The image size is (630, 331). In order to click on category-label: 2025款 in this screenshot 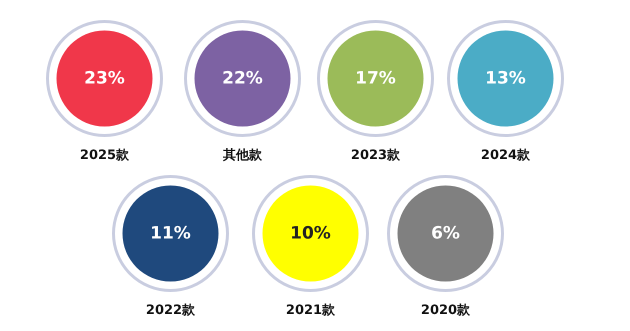, I will do `click(105, 155)`.